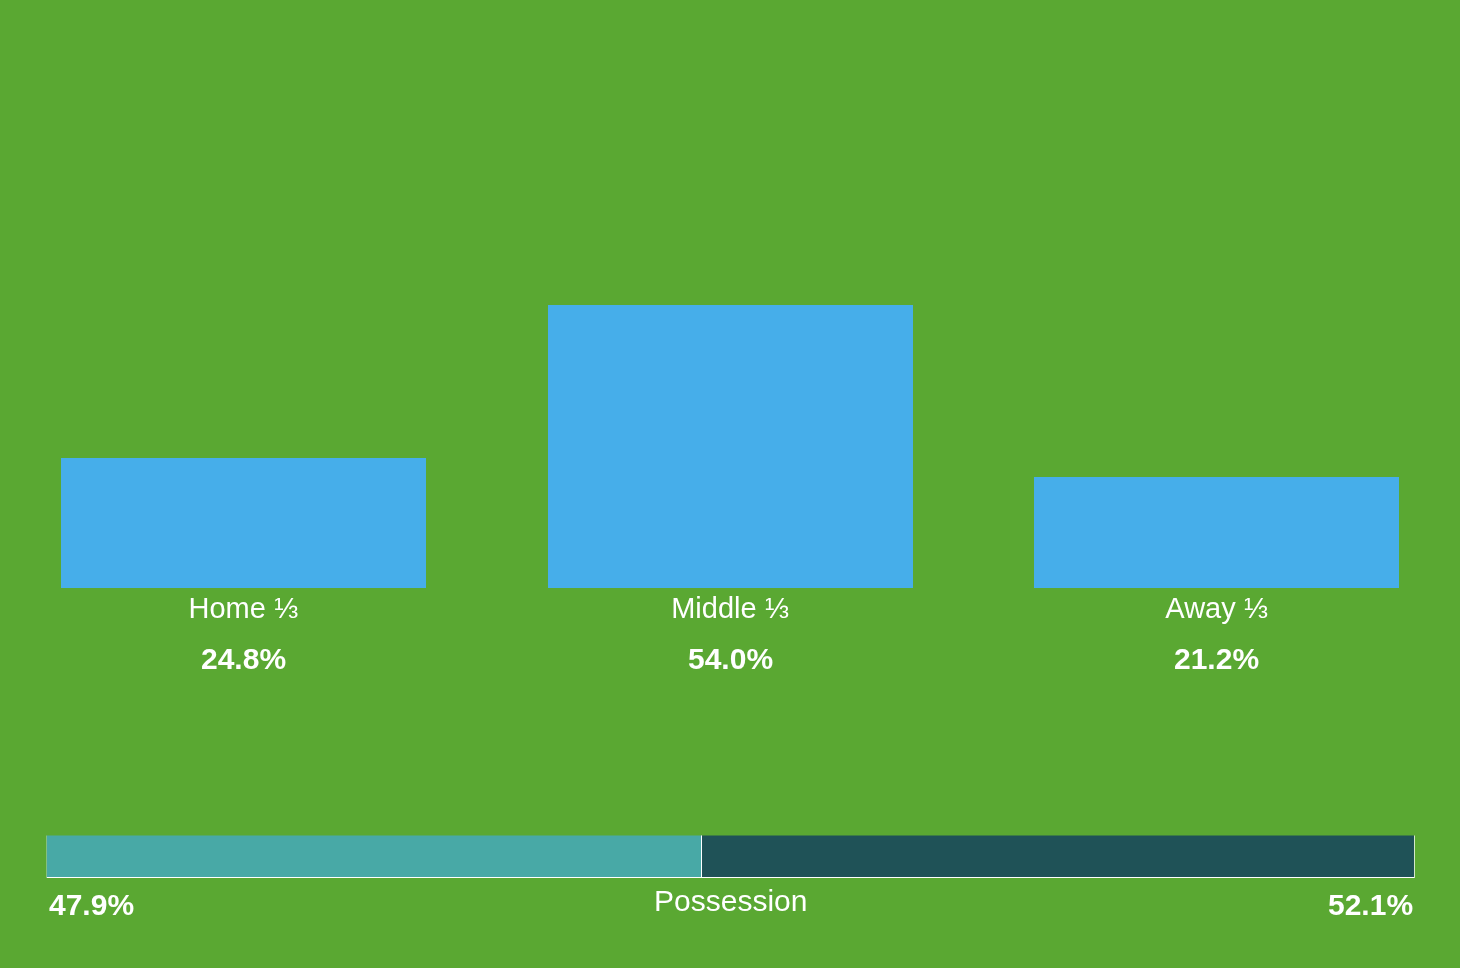  What do you see at coordinates (731, 901) in the screenshot?
I see `x-axis-title: Possession` at bounding box center [731, 901].